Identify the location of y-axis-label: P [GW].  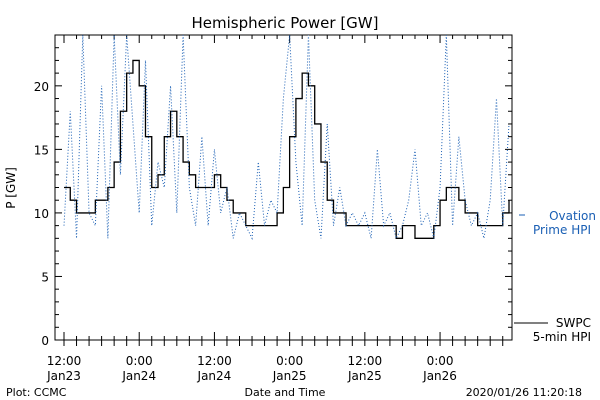
(11, 188).